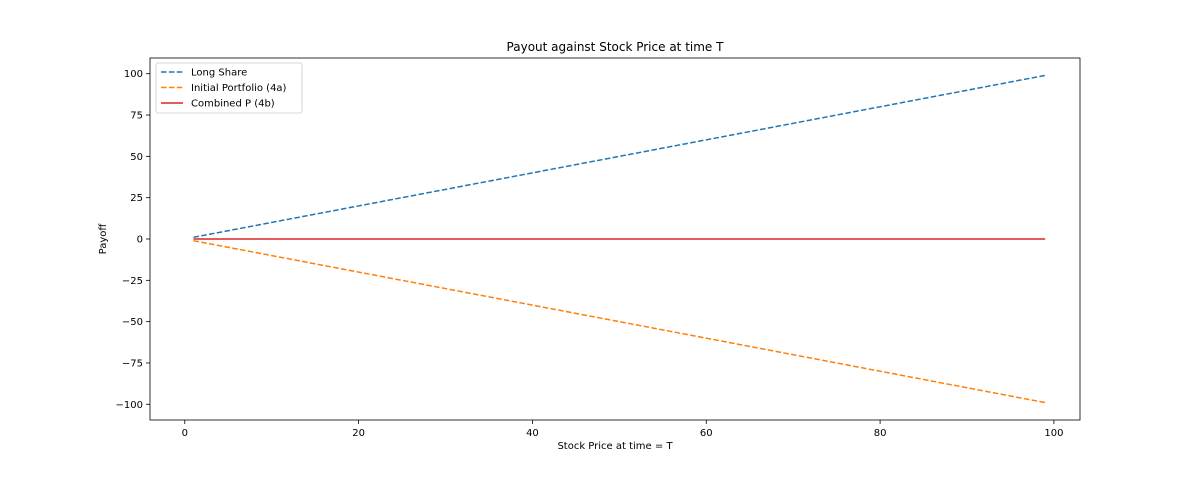  Describe the element at coordinates (132, 363) in the screenshot. I see `y-tick-label: −75` at that location.